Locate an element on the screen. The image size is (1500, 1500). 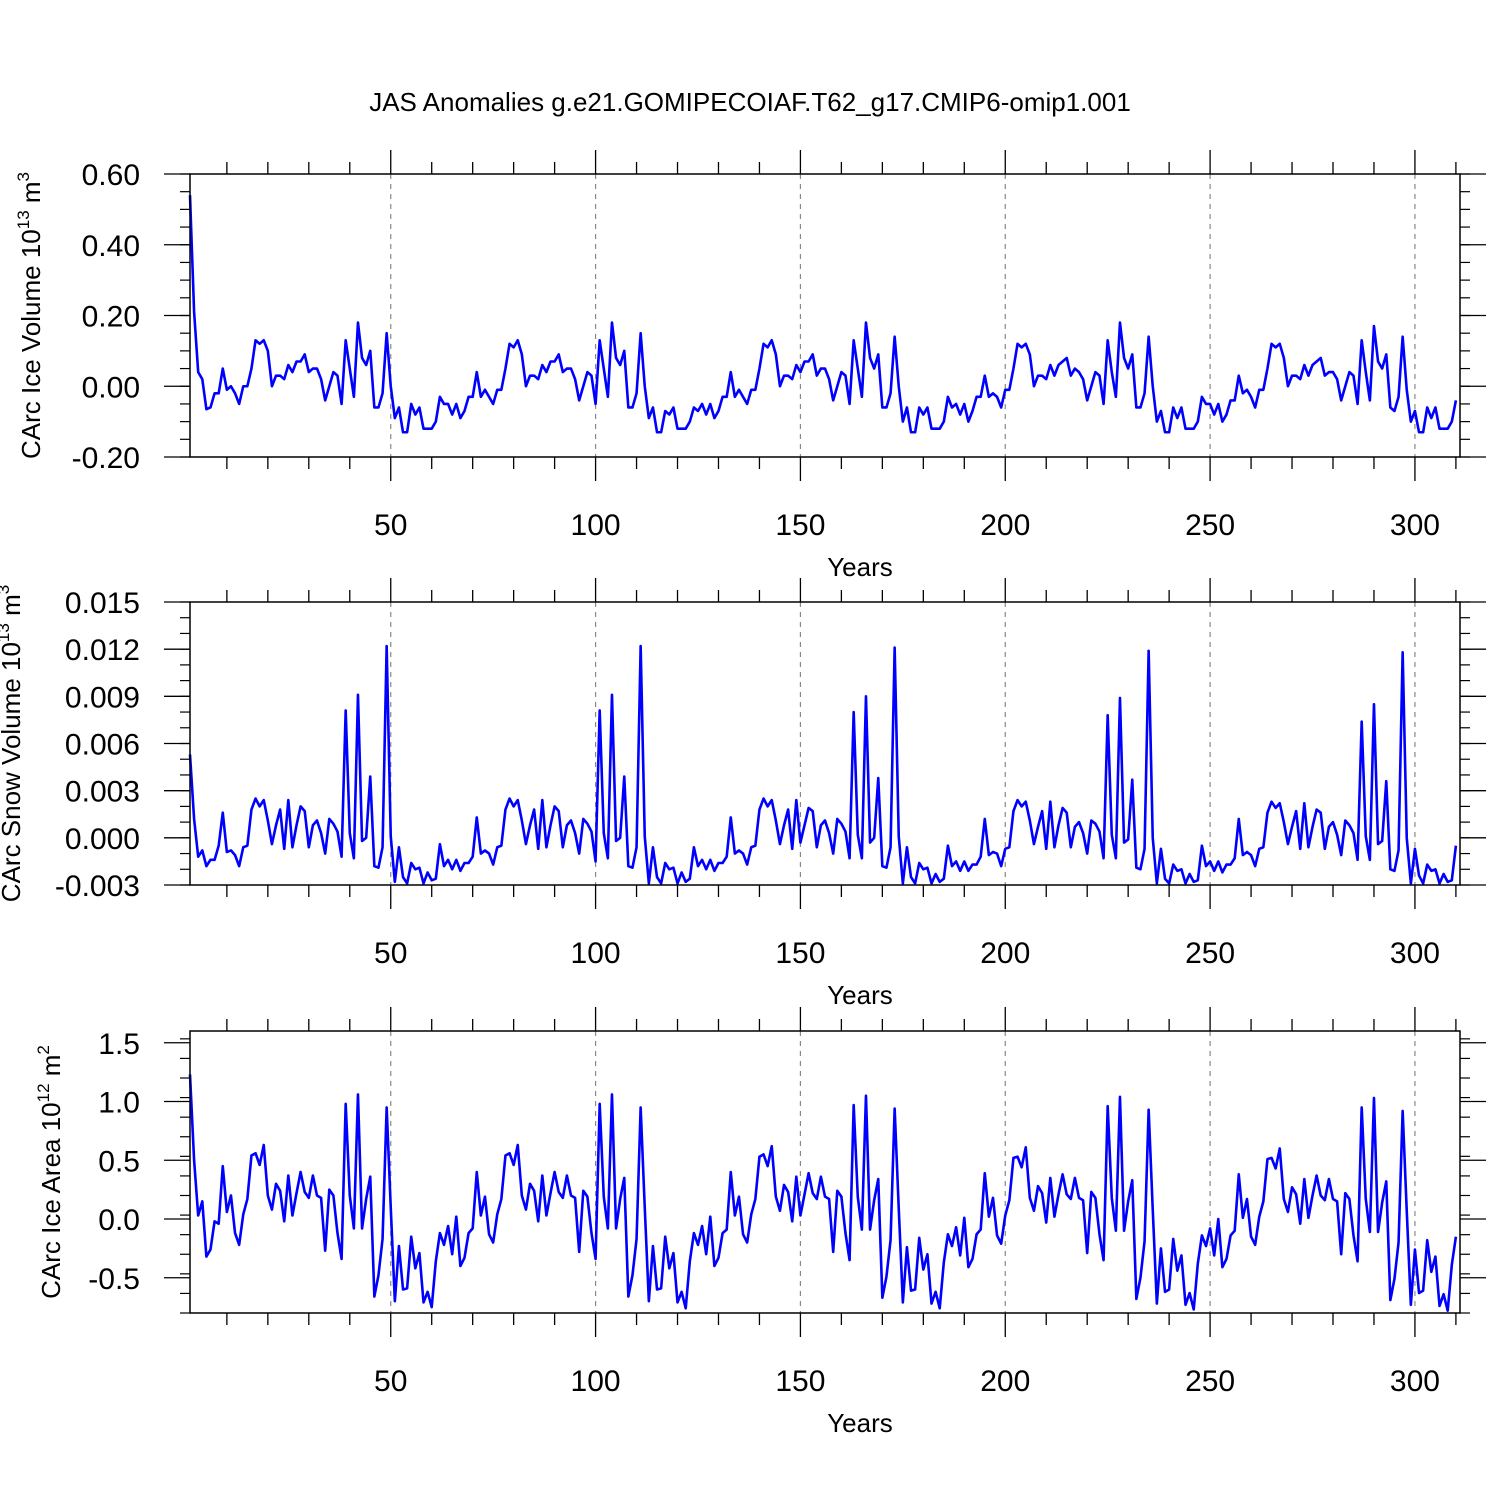
y-axis-label: CArc Ice Volume 1013 m3 is located at coordinates (30, 315).